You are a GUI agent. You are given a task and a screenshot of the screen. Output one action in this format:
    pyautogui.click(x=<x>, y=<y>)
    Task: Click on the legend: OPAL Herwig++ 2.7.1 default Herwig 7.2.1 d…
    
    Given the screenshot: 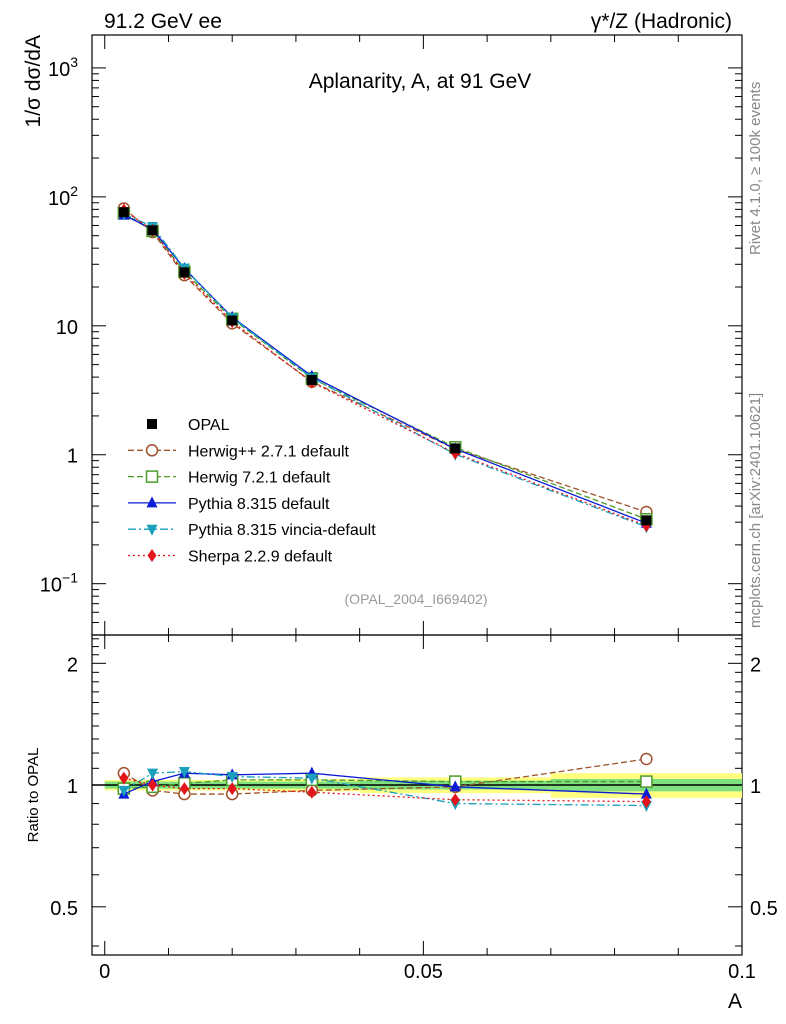 What is the action you would take?
    pyautogui.click(x=252, y=491)
    